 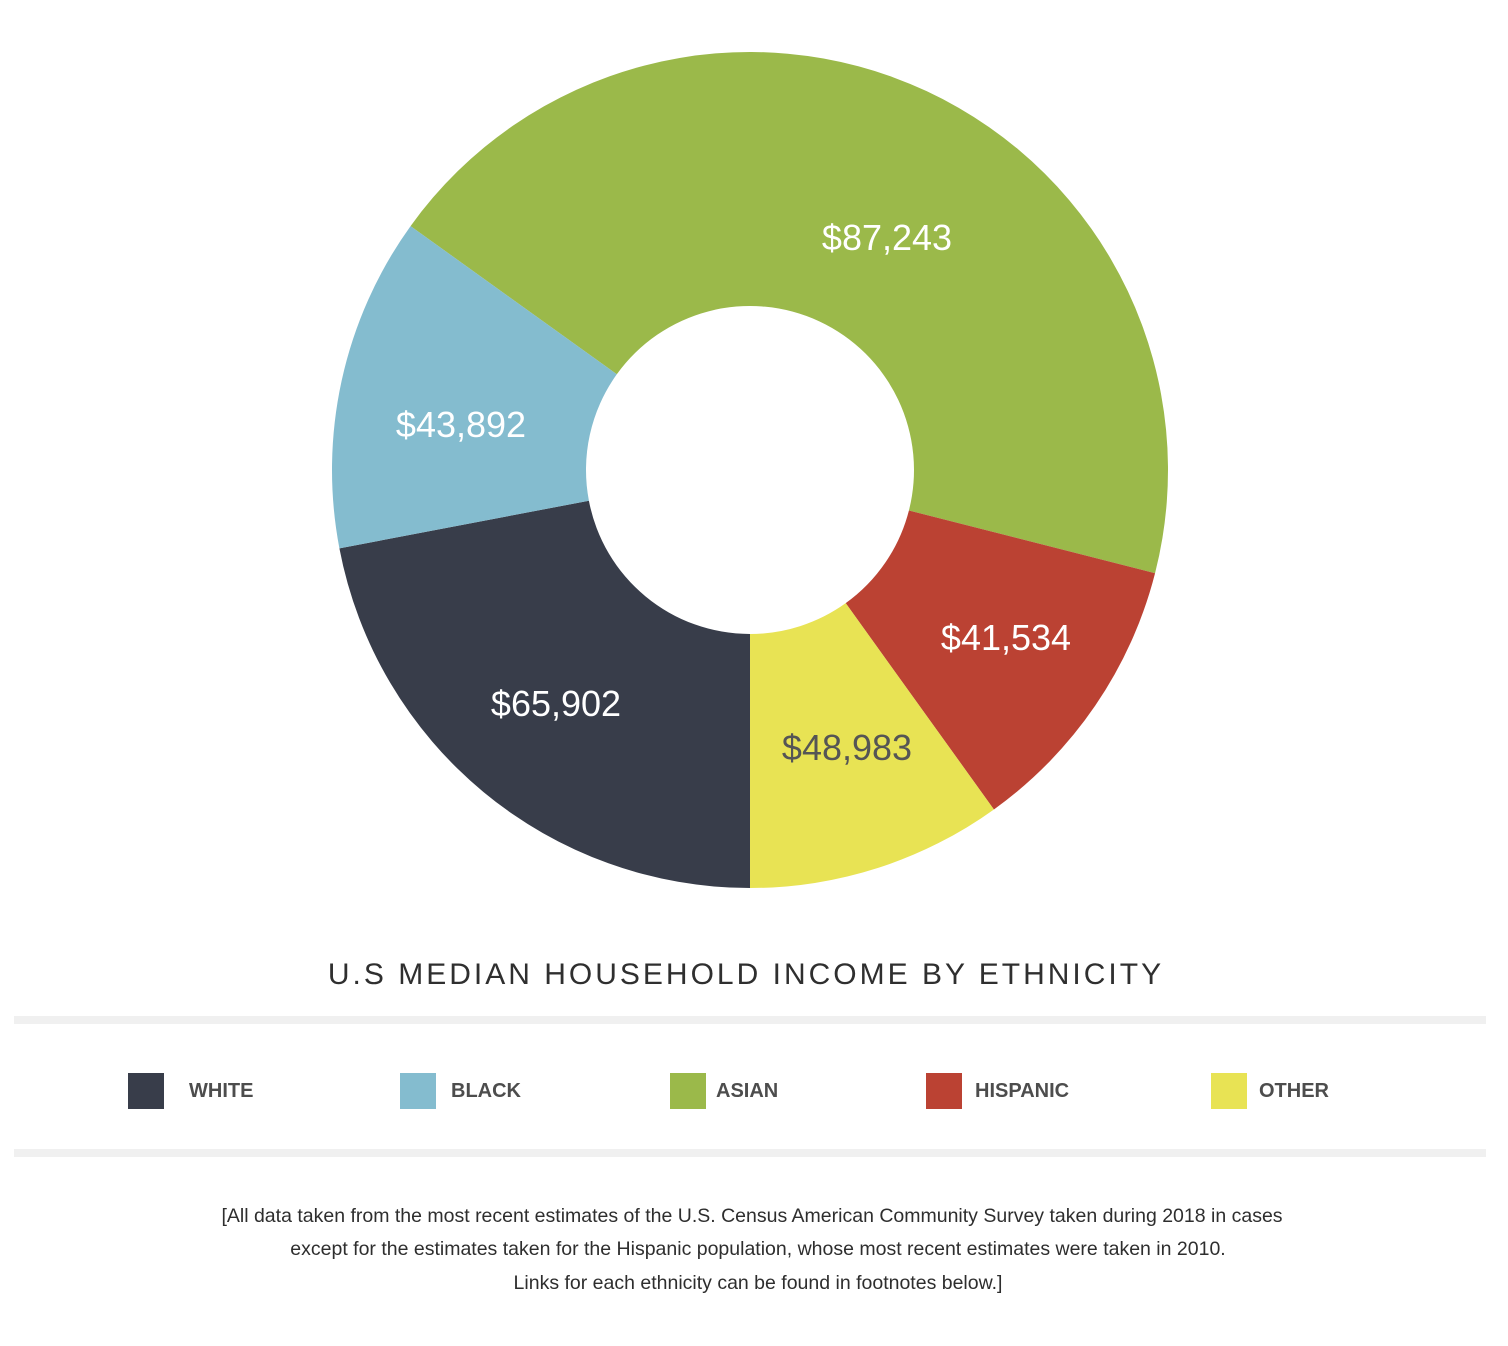 I want to click on chart-title: U.S MEDIAN HOUSEHOLD INCOME BY ETHNICITY, so click(x=746, y=974).